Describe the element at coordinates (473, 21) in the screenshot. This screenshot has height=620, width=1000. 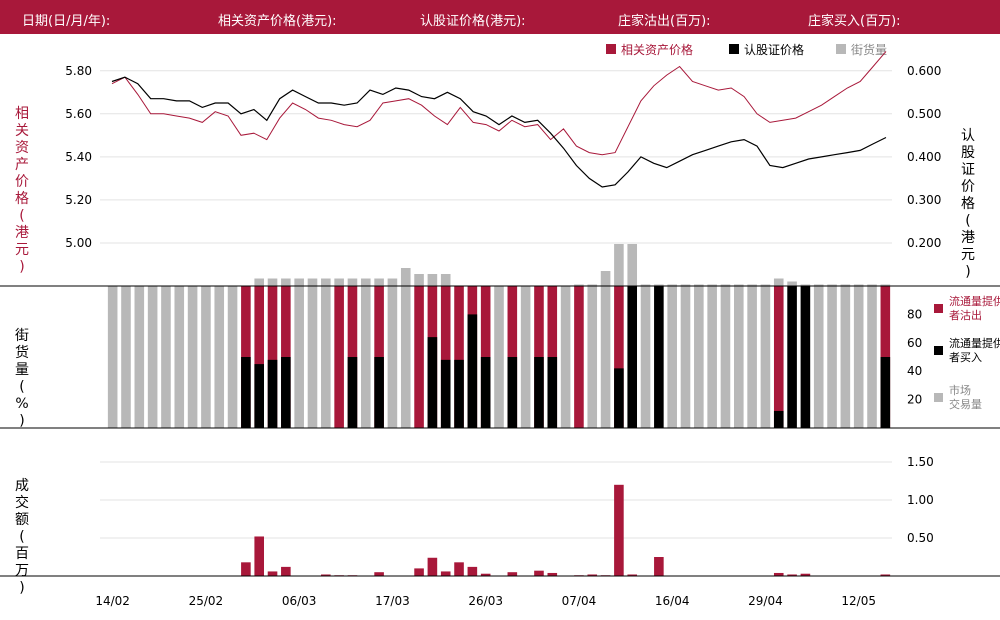
I see `warrant-price-label: 认股证价格(港元):` at that location.